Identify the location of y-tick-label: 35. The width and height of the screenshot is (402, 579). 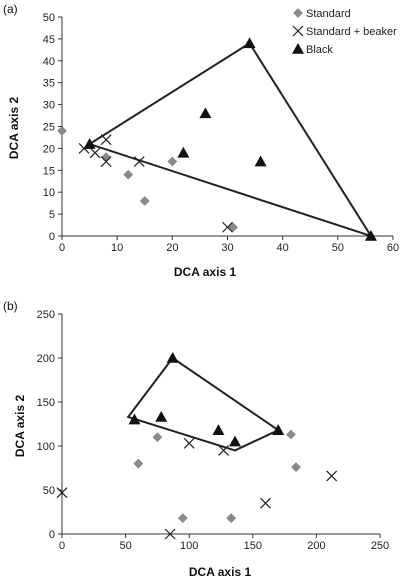
(49, 84).